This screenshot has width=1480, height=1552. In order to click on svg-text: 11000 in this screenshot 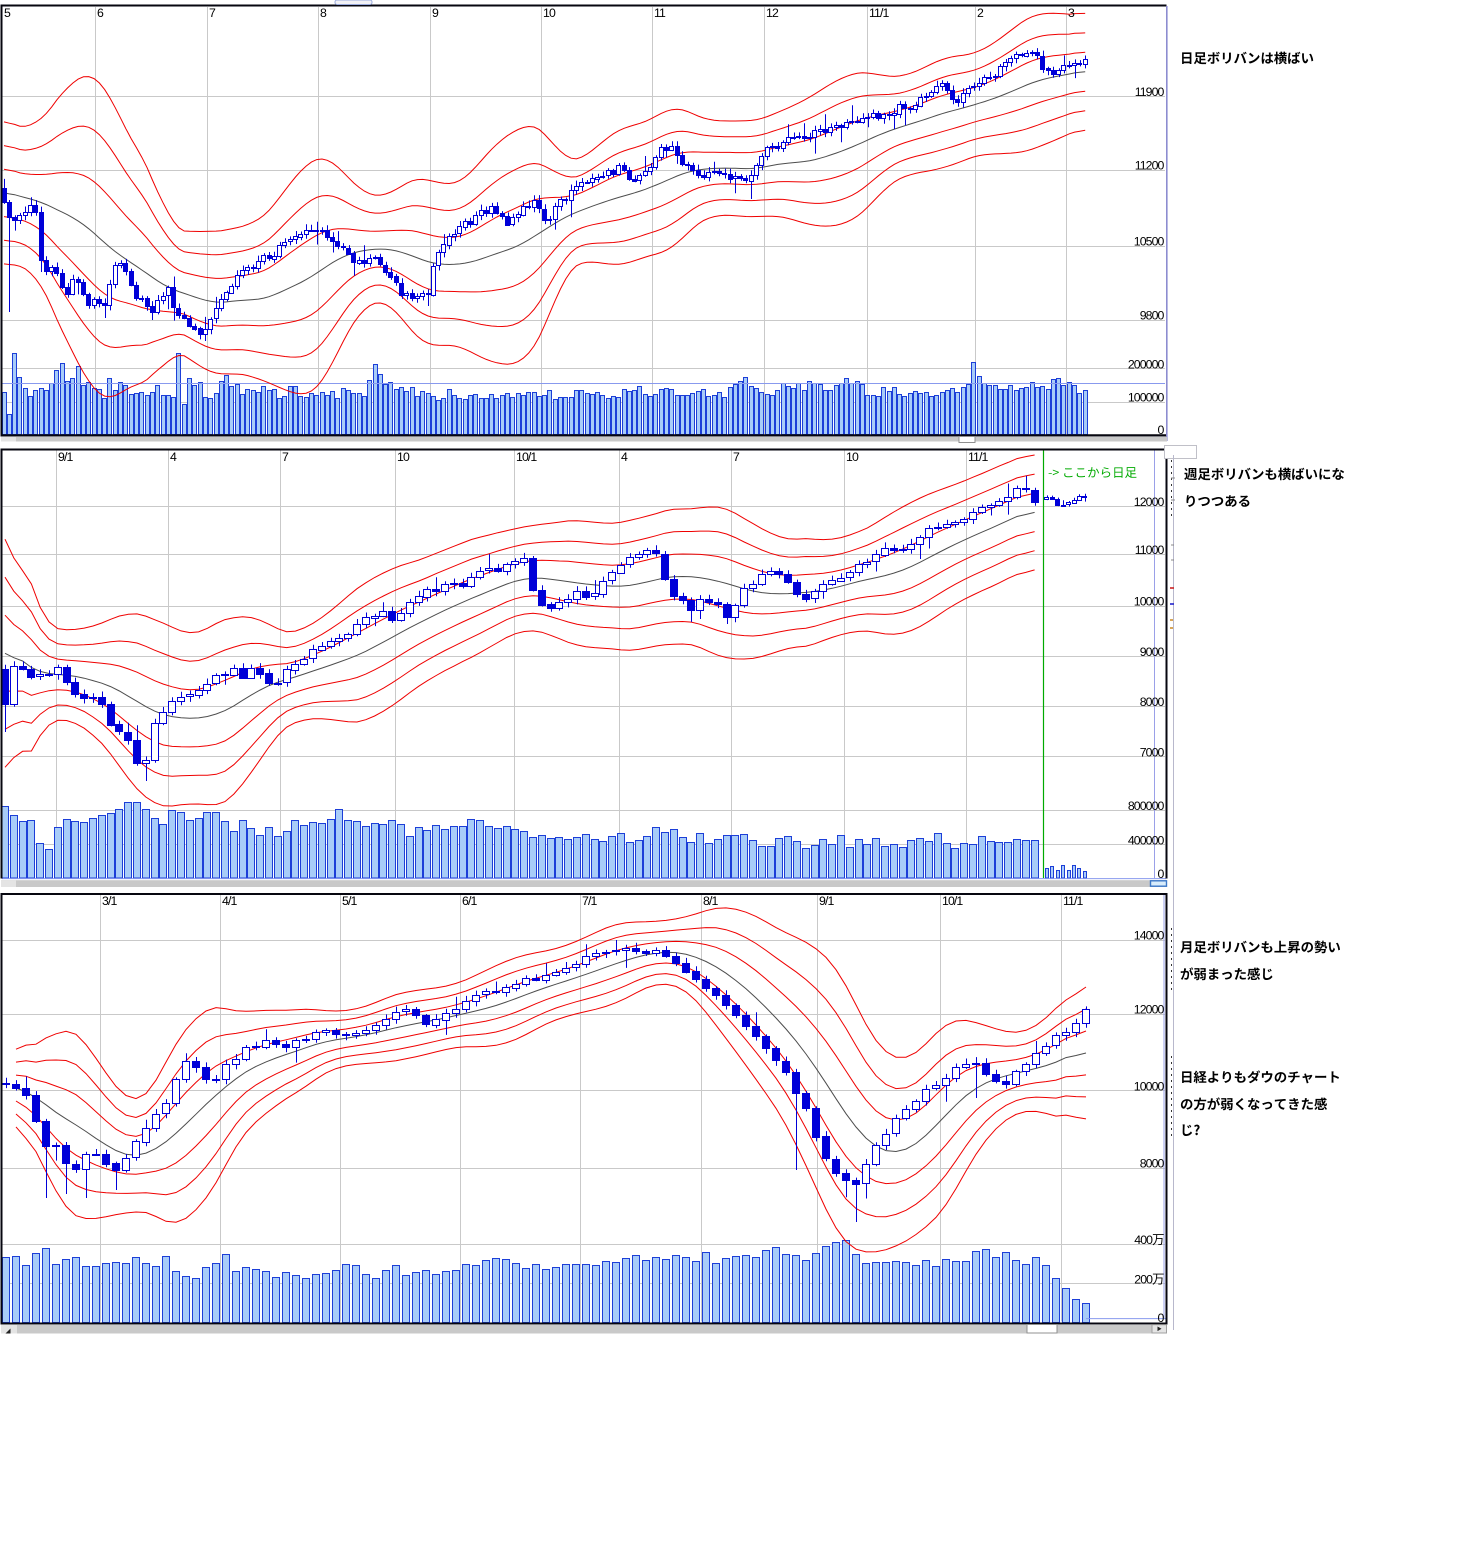, I will do `click(1150, 550)`.